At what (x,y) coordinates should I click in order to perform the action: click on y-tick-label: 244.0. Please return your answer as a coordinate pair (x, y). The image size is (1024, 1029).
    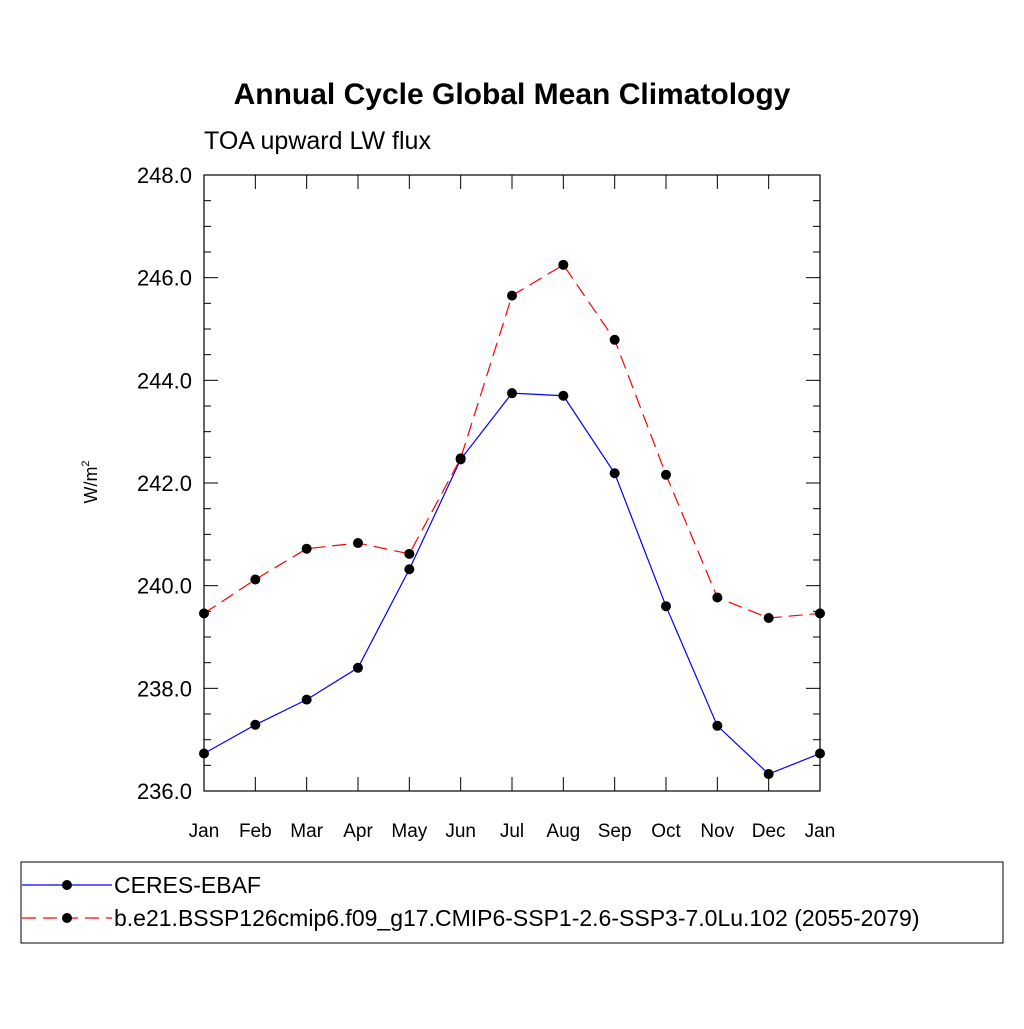
    Looking at the image, I should click on (164, 380).